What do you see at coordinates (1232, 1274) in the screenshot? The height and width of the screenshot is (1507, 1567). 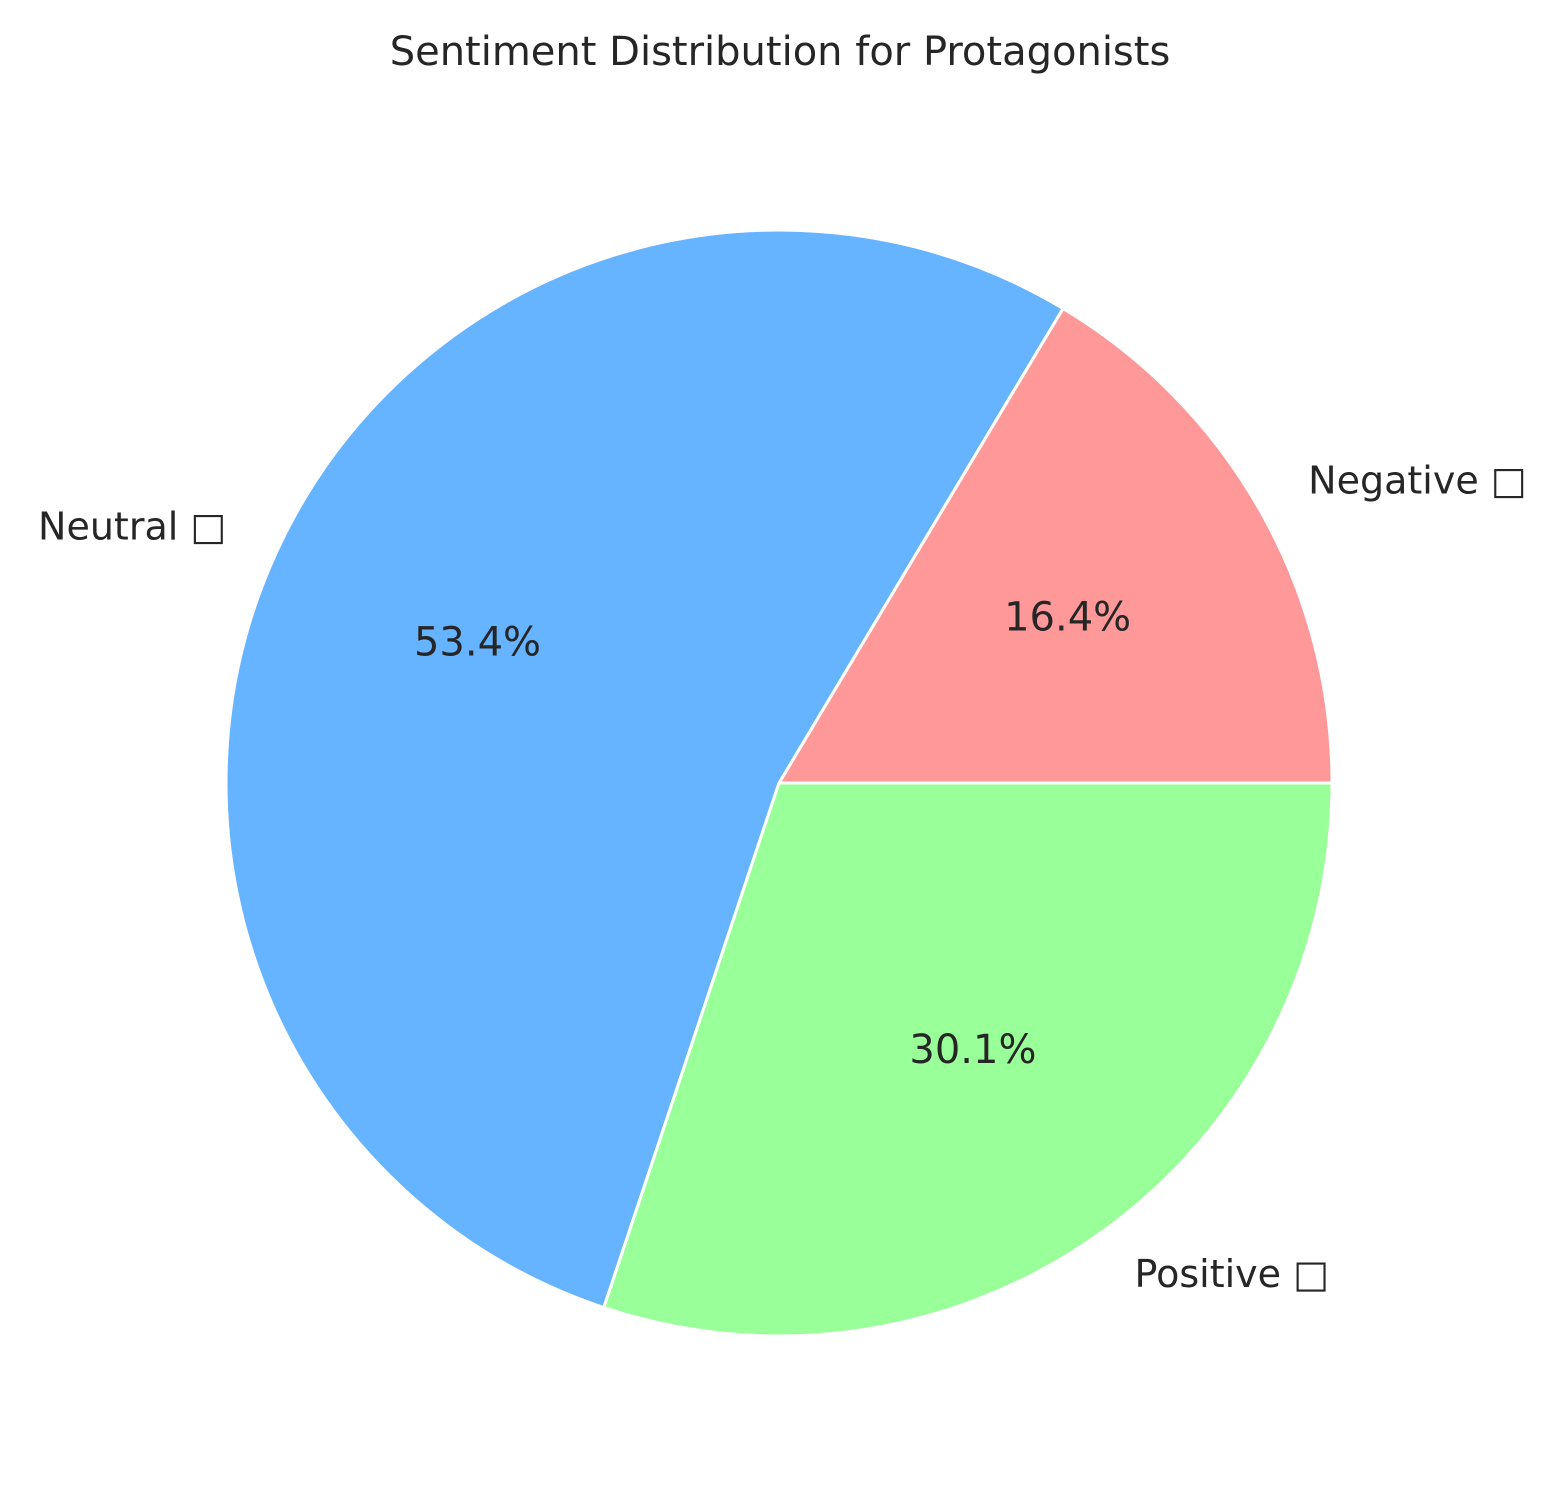 I see `slice-label-2: Positive □` at bounding box center [1232, 1274].